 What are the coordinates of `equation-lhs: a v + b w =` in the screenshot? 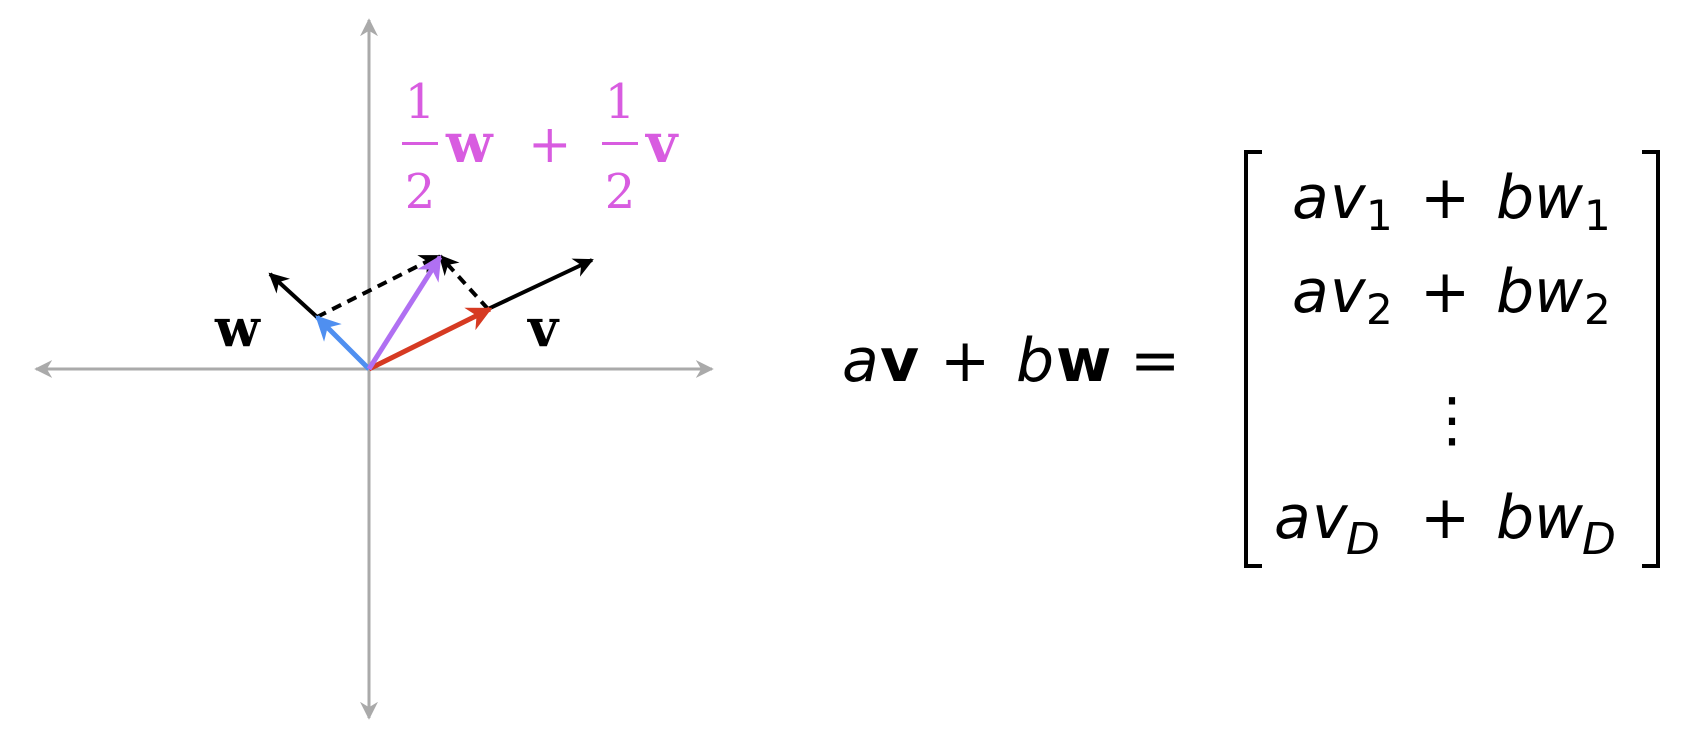 It's located at (1011, 361).